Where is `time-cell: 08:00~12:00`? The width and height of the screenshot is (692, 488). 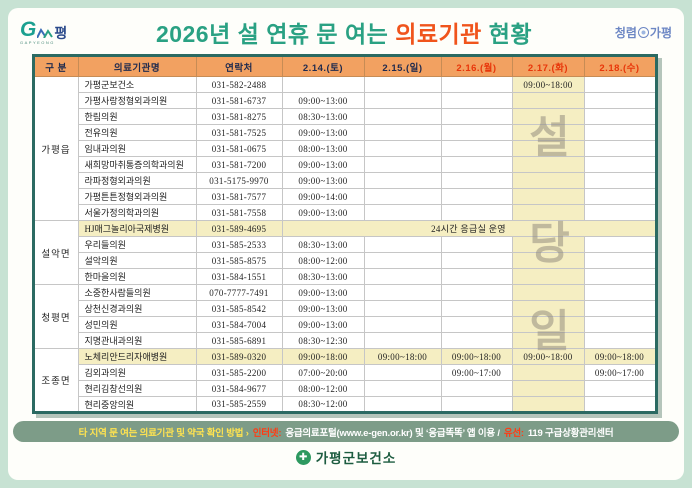
time-cell: 08:00~12:00 is located at coordinates (323, 388).